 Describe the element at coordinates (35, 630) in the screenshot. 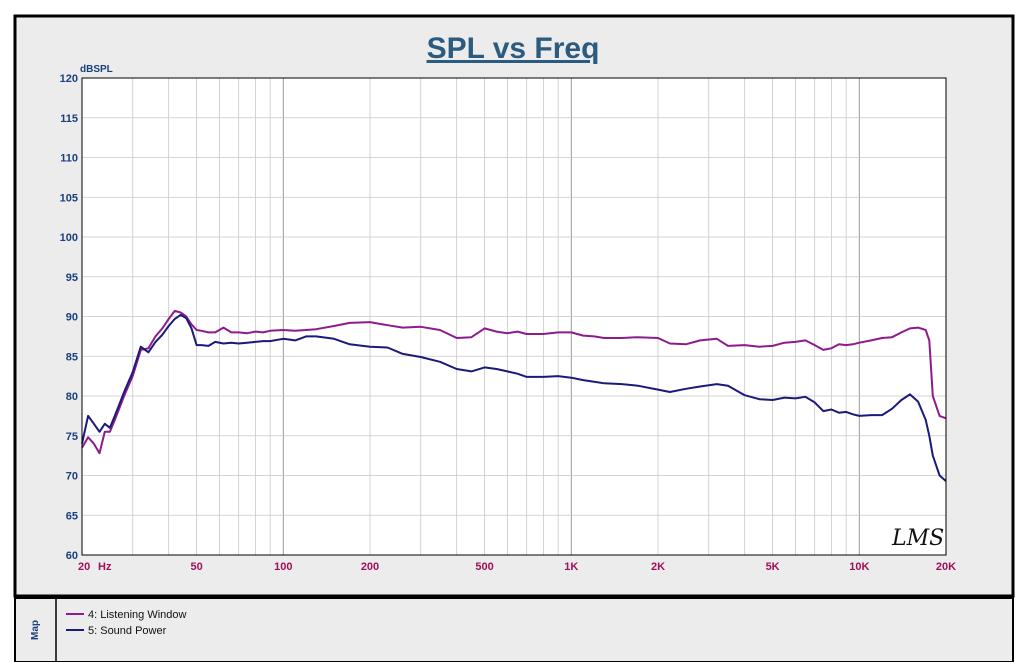

I see `map-label: Map` at that location.